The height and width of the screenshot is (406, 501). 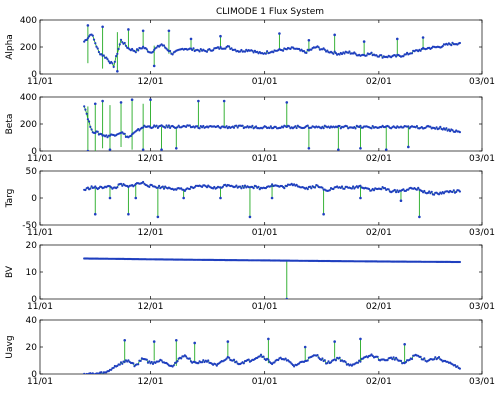 What do you see at coordinates (151, 159) in the screenshot?
I see `x-tick-label: 12/01` at bounding box center [151, 159].